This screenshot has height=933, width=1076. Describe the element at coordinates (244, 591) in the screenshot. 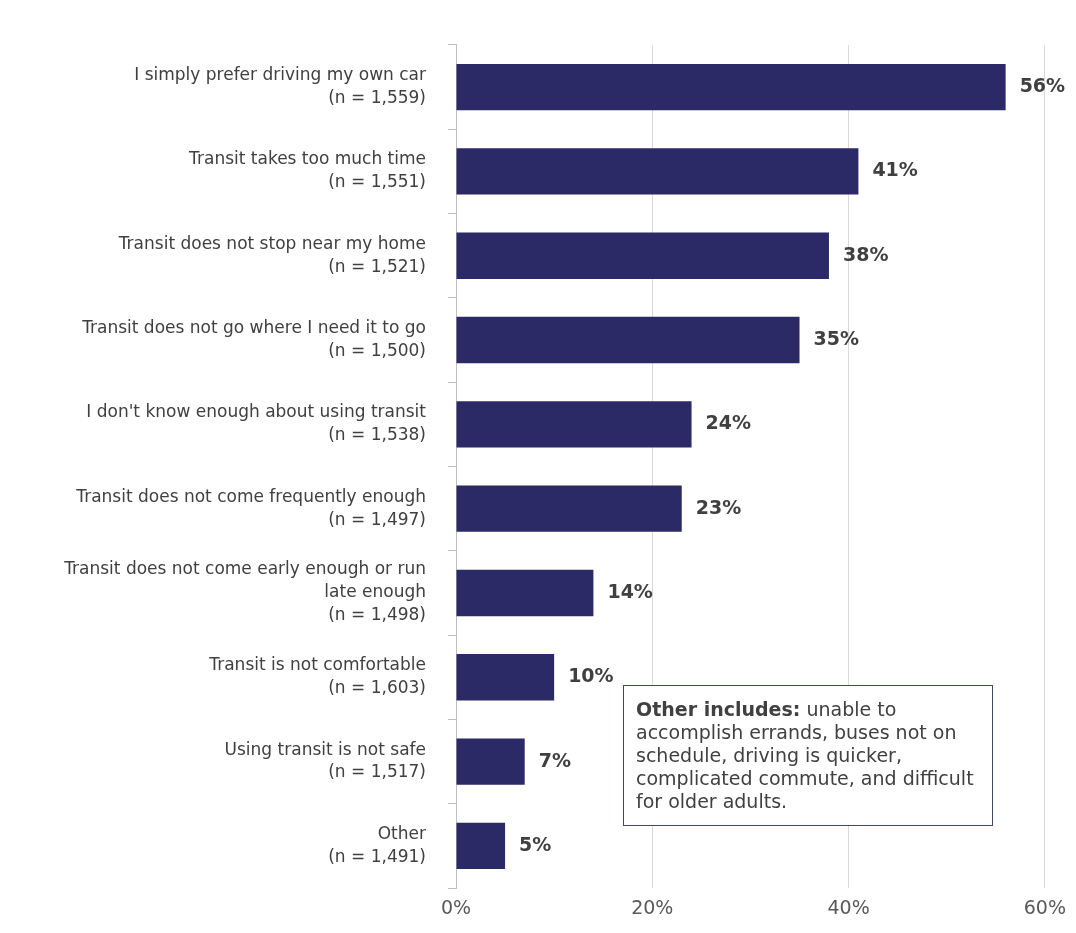

I see `y-tick-label: Transit does not come early enough or run late enough (n = 1,498)` at that location.